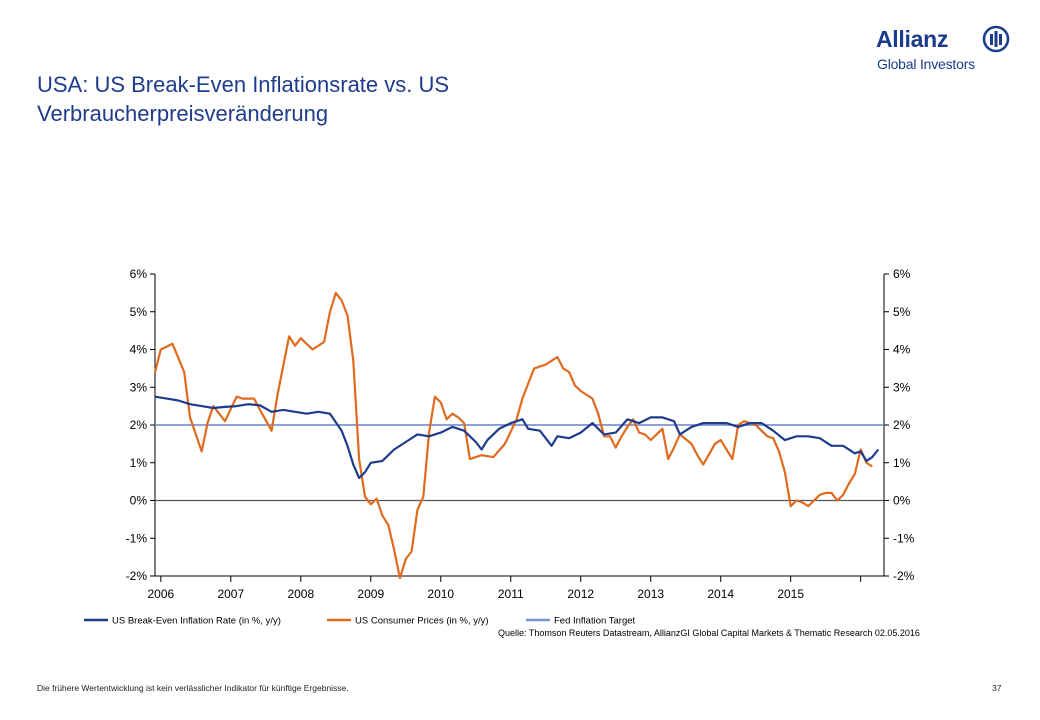 Image resolution: width=1040 pixels, height=720 pixels. What do you see at coordinates (139, 501) in the screenshot?
I see `y-tick-label-left: 0%` at bounding box center [139, 501].